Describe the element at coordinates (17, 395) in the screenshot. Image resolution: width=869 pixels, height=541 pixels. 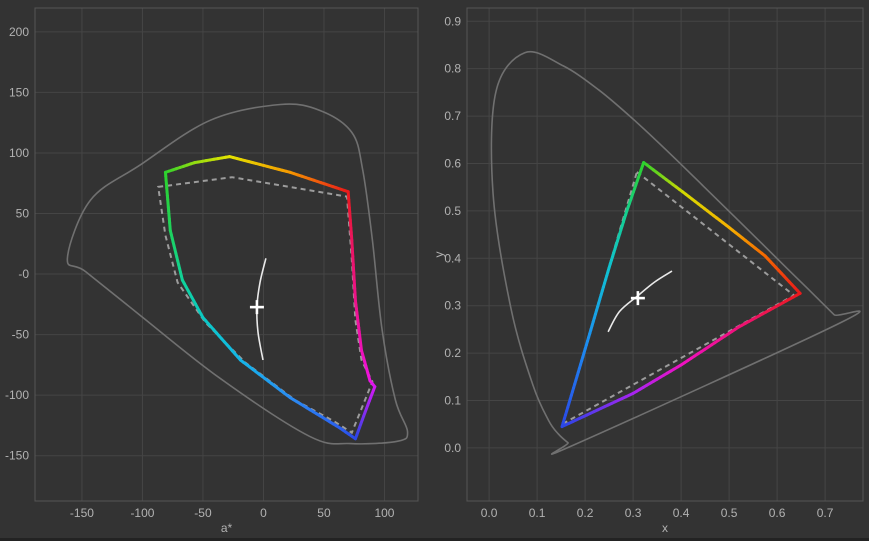
I see `y-tick-label: -100` at that location.